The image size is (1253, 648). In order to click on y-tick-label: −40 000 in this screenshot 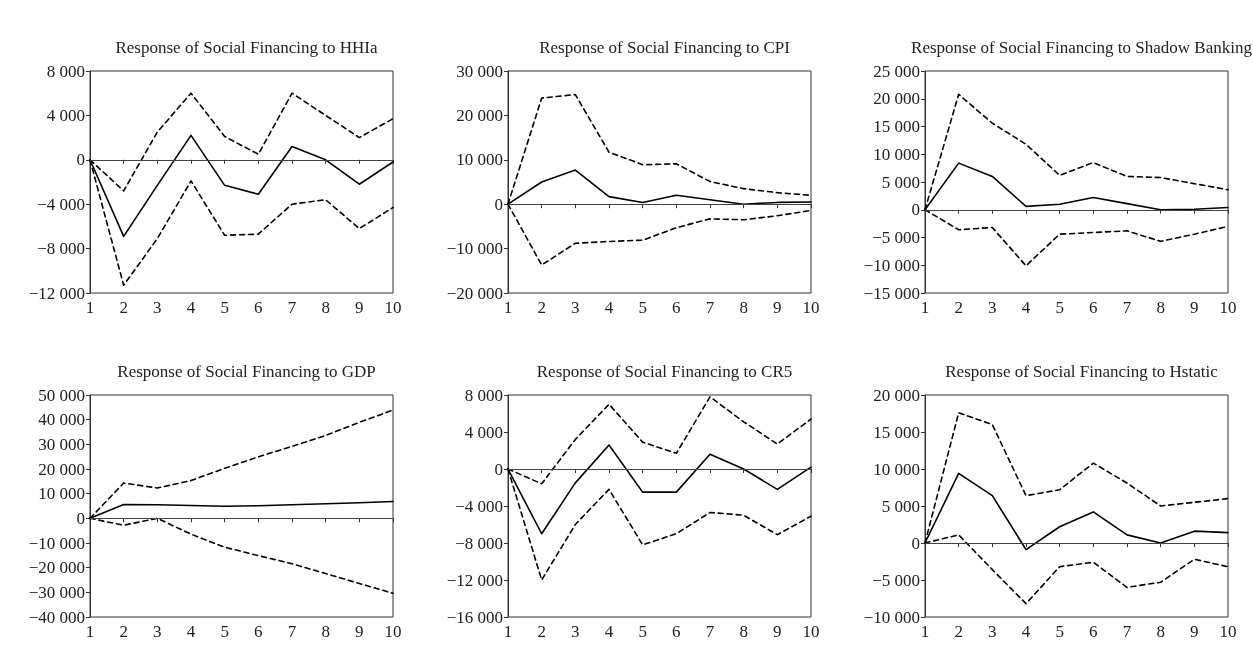, I will do `click(56, 617)`.